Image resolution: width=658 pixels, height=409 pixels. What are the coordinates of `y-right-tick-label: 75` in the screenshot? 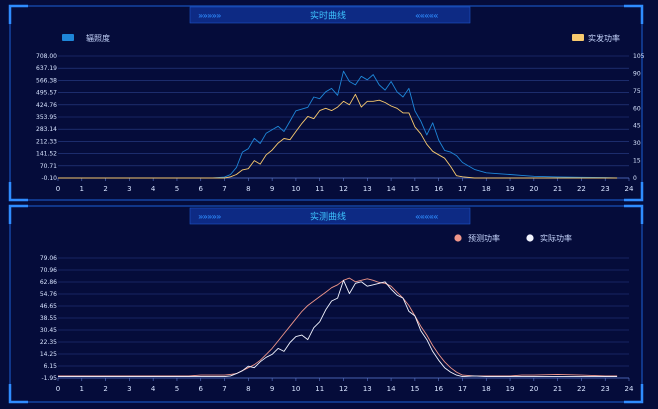 It's located at (637, 91).